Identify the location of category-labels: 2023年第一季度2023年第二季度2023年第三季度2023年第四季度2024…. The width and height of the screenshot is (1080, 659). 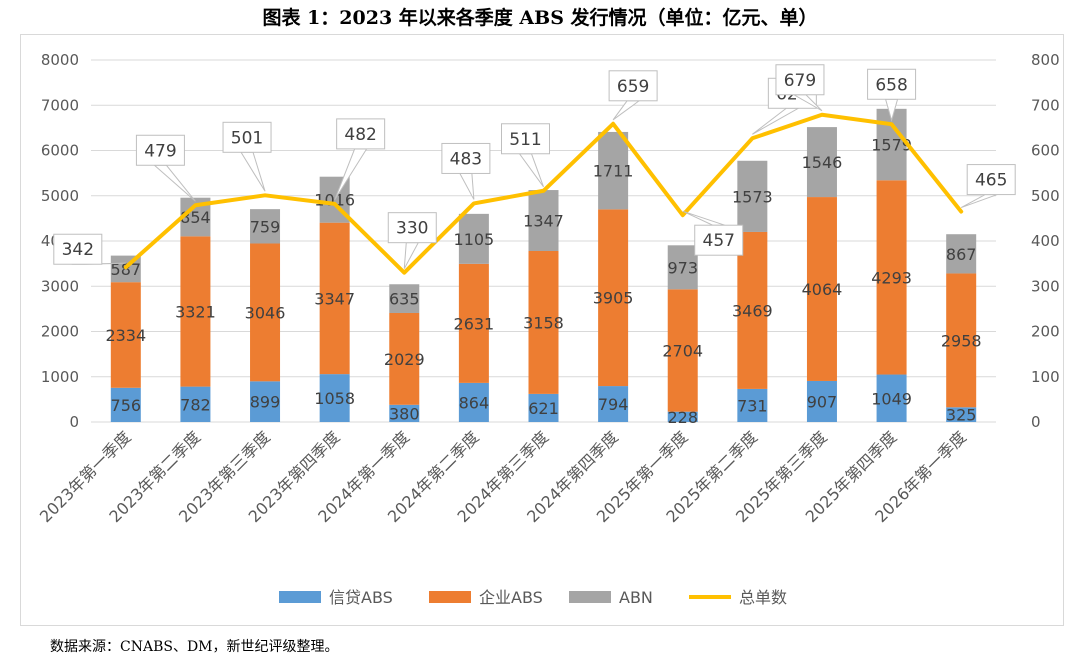
(503, 476).